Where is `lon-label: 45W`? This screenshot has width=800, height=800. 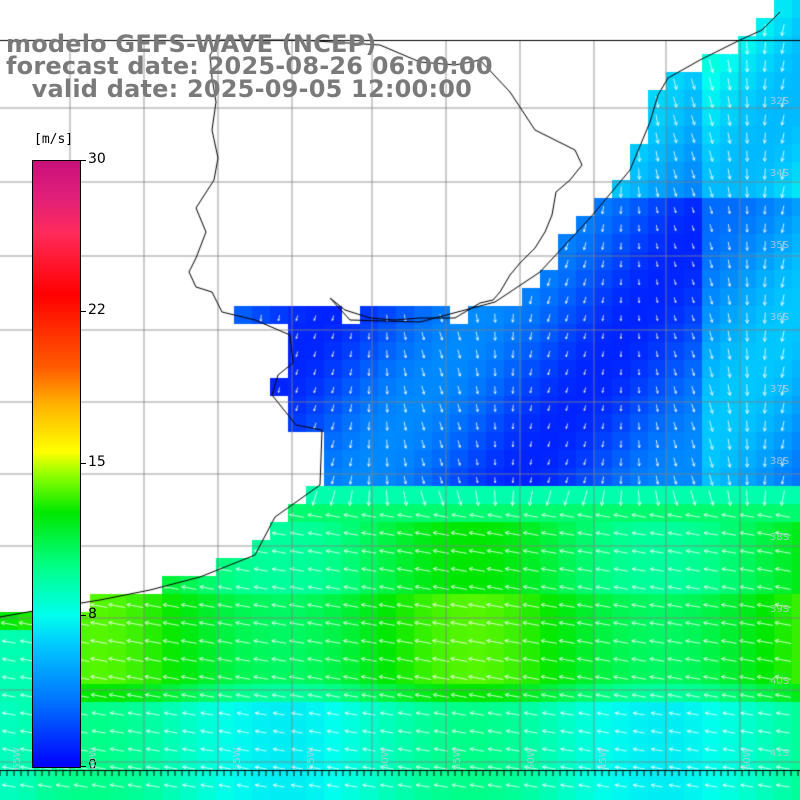 lon-label: 45W is located at coordinates (603, 758).